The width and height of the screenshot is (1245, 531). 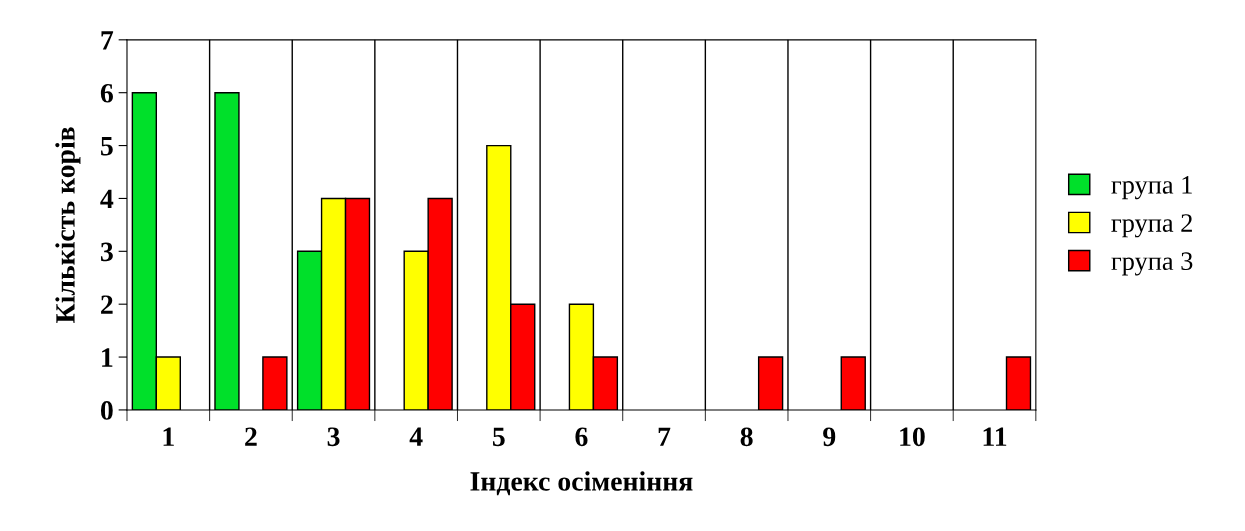 What do you see at coordinates (106, 93) in the screenshot?
I see `y-tick-label: 6` at bounding box center [106, 93].